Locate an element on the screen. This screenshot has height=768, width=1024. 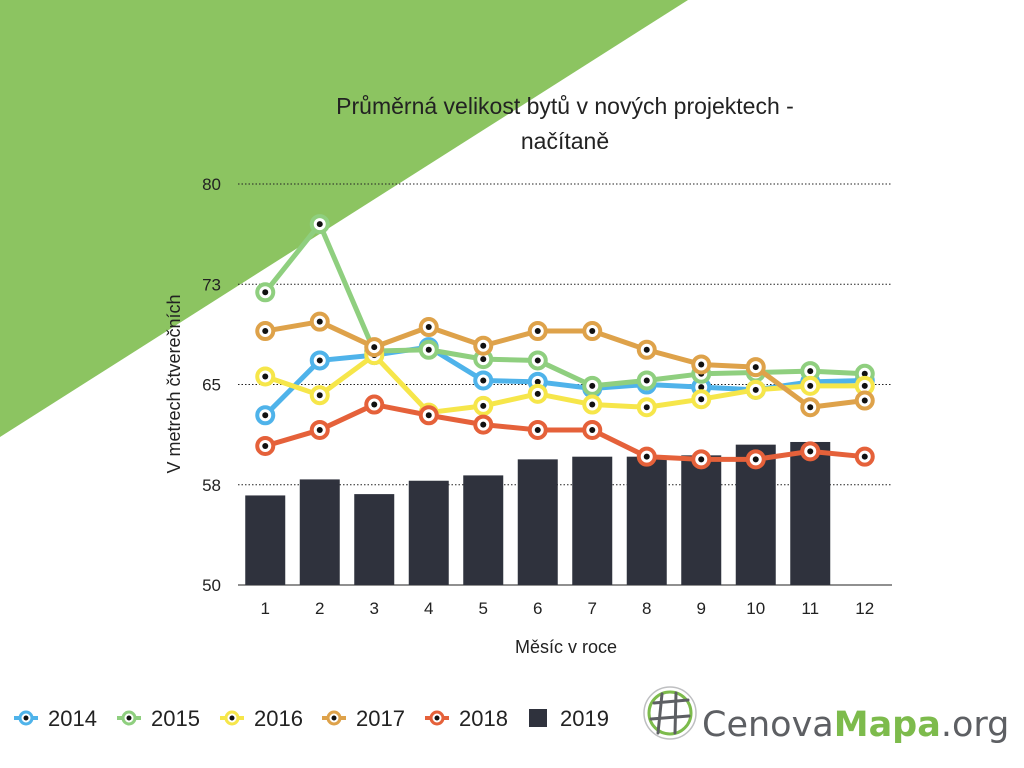
logo-text-cenova: Cenova is located at coordinates (768, 725).